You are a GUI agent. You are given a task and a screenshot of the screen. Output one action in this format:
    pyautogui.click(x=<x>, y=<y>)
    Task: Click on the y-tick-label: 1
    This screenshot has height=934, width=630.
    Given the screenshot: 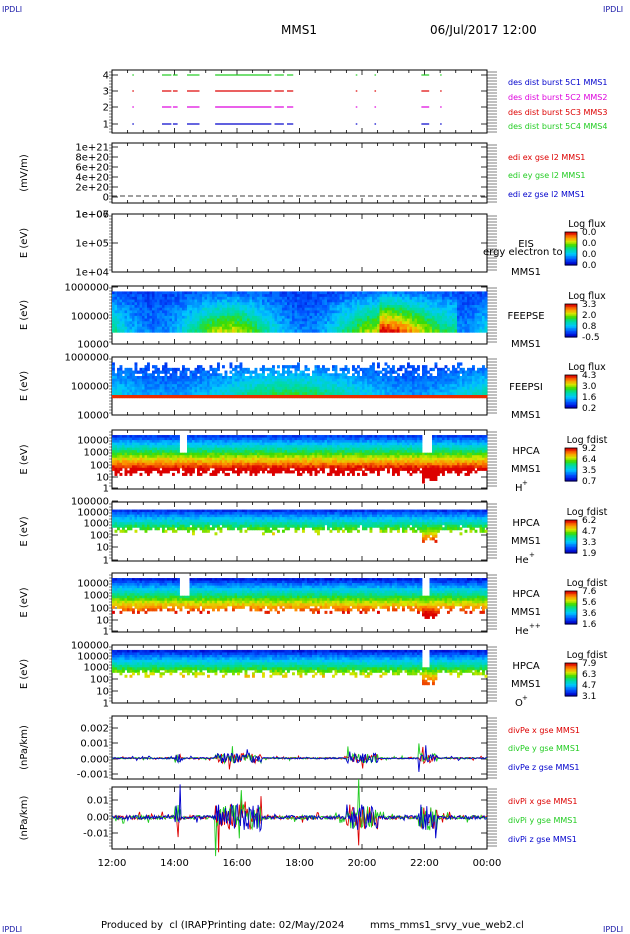 What is the action you would take?
    pyautogui.click(x=106, y=125)
    